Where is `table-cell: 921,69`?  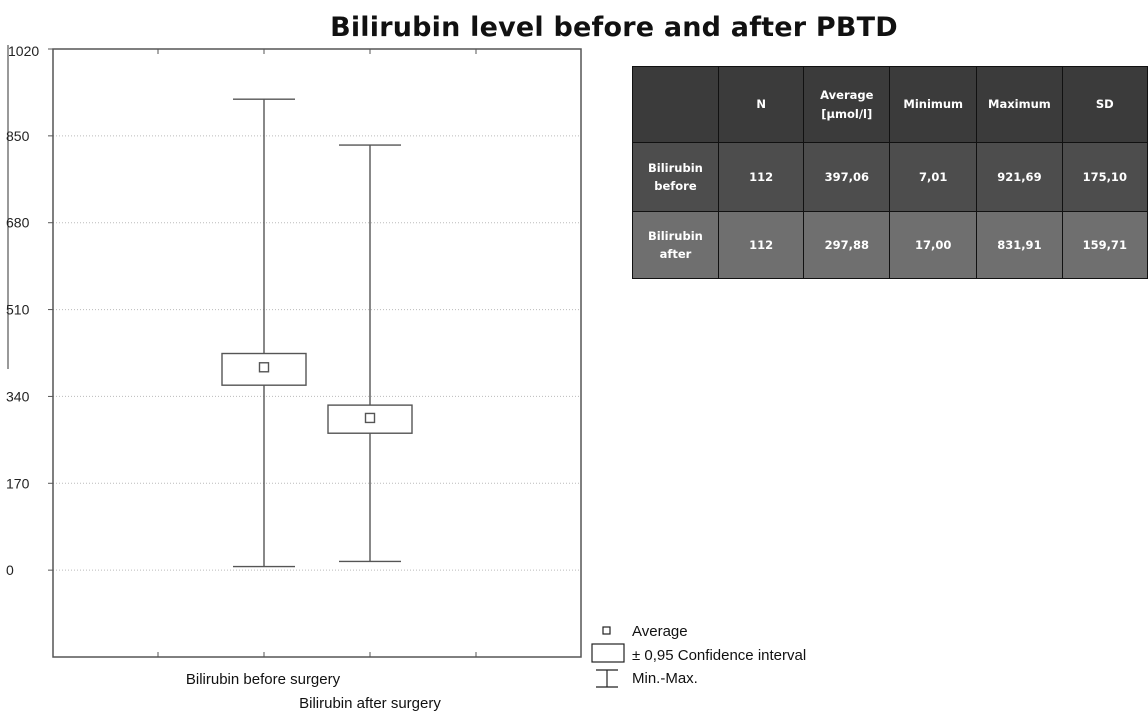
table-cell: 921,69 is located at coordinates (1019, 177).